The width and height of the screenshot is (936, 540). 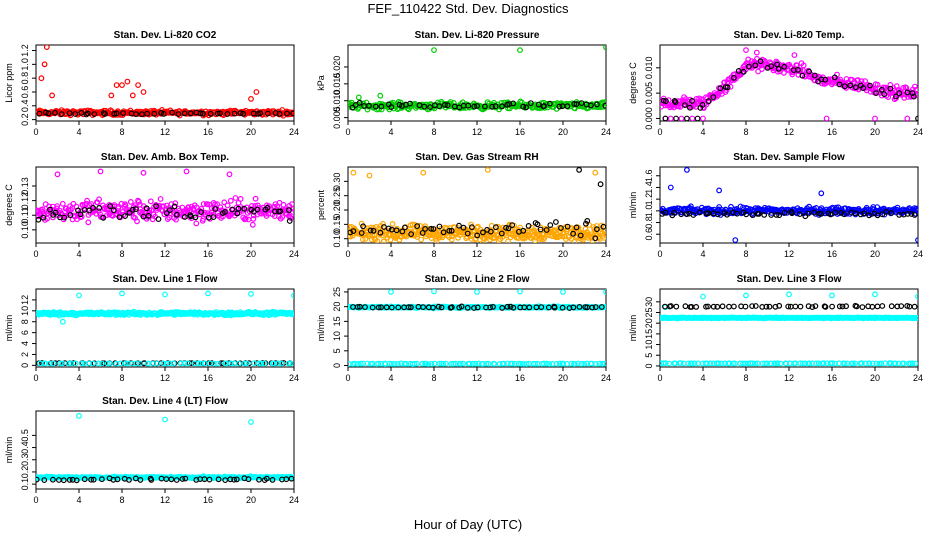 I want to click on y-tick-label: 1.0, so click(x=649, y=211).